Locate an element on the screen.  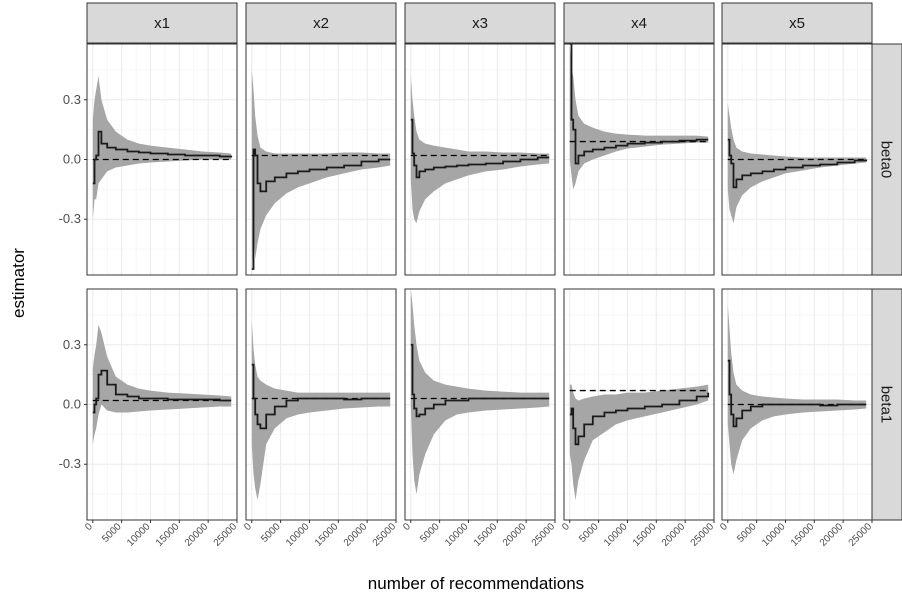
row-strip-label-beta0: beta0 is located at coordinates (886, 160).